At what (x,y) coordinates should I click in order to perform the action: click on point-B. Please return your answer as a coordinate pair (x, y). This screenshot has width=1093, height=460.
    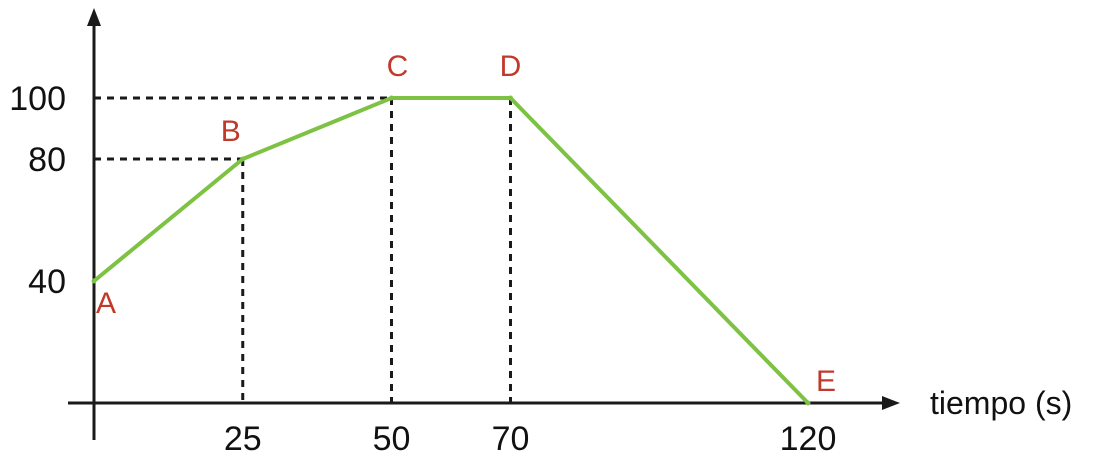
    Looking at the image, I should click on (243, 159).